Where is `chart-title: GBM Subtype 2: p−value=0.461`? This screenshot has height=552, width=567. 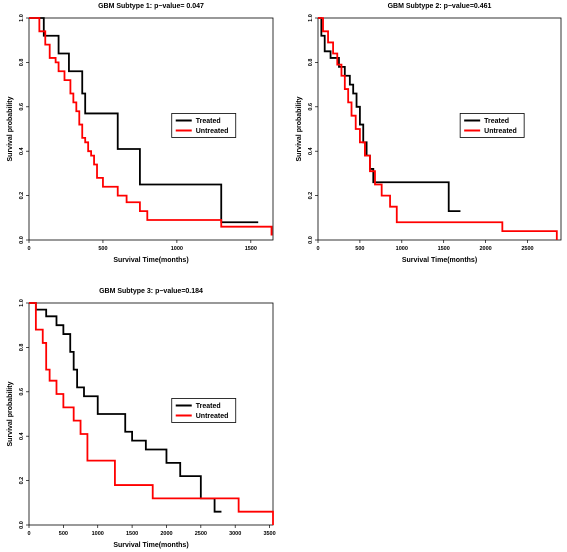 chart-title: GBM Subtype 2: p−value=0.461 is located at coordinates (440, 6).